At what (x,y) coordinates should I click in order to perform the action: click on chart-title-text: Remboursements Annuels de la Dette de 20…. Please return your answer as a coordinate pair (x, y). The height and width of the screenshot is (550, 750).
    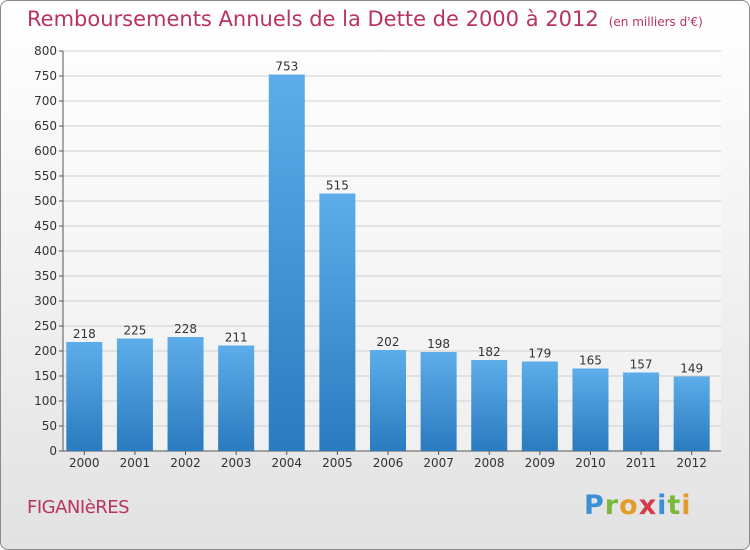
    Looking at the image, I should click on (313, 19).